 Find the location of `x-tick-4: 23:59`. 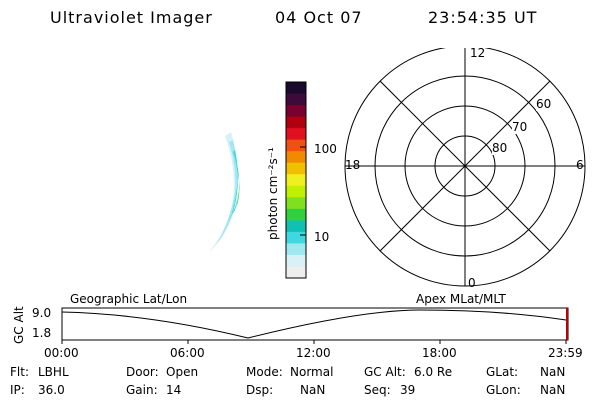

x-tick-4: 23:59 is located at coordinates (565, 353).